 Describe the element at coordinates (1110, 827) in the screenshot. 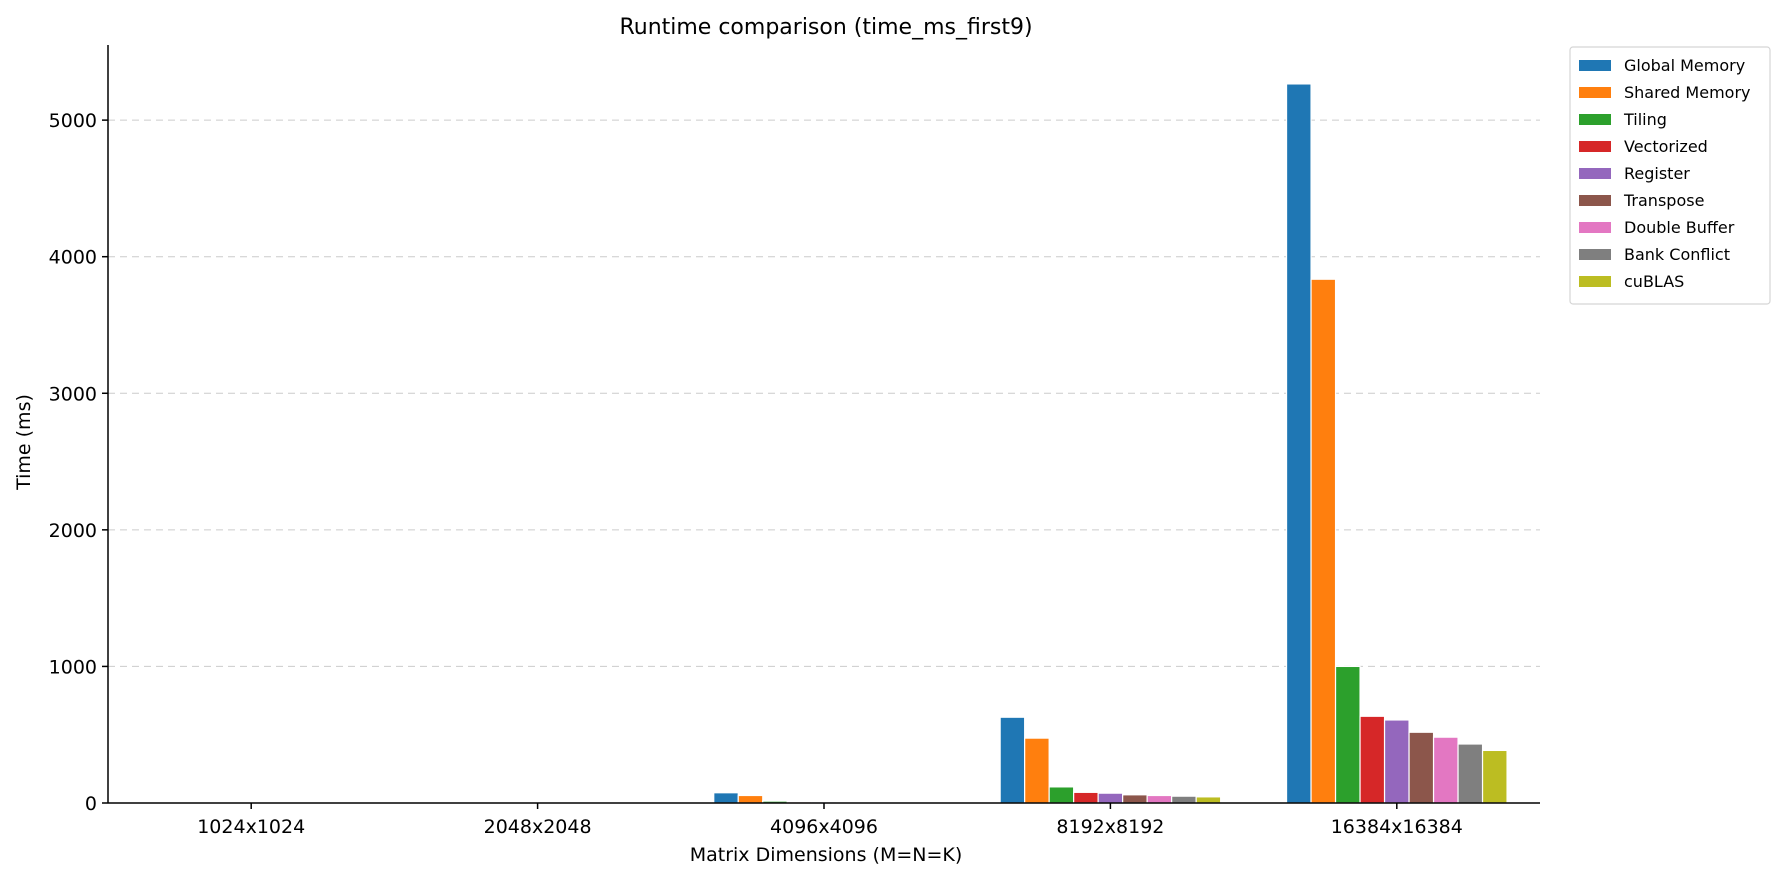

I see `x-tick-label: 8192x8192` at that location.